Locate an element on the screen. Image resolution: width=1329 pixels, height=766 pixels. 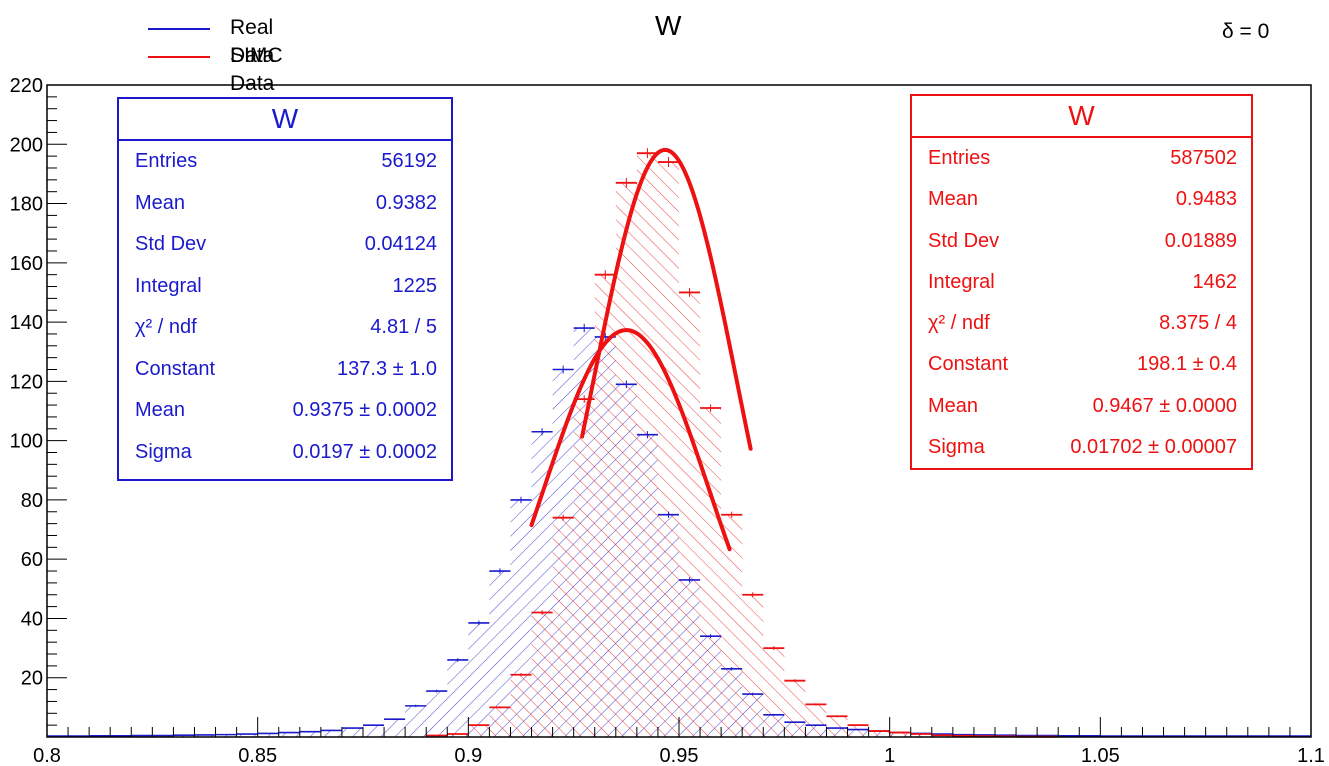
y-tick-label: 220 is located at coordinates (26, 86).